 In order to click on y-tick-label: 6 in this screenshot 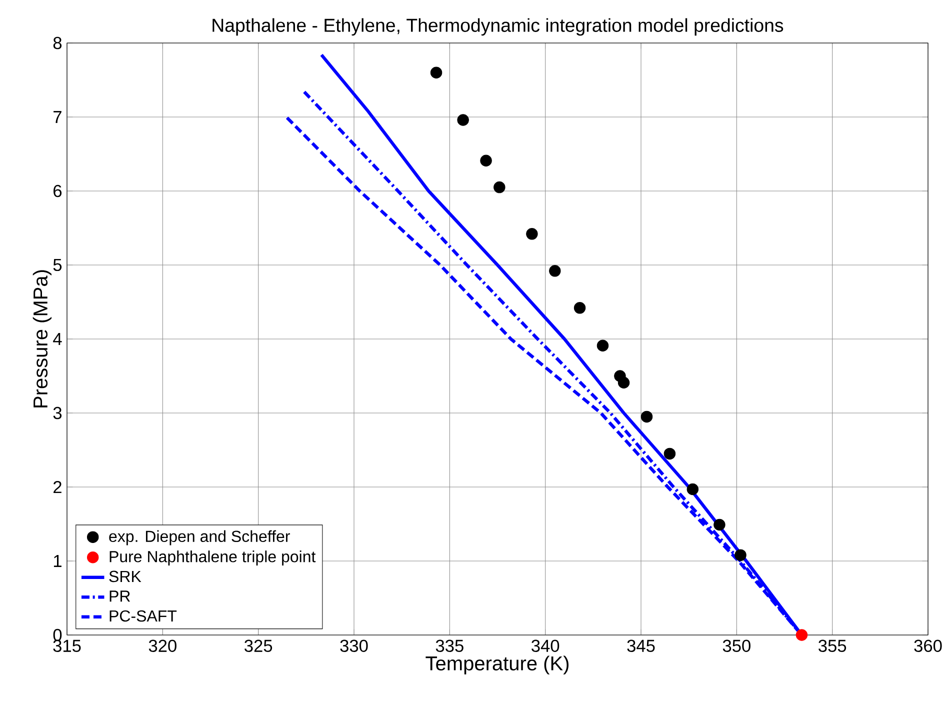, I will do `click(58, 191)`.